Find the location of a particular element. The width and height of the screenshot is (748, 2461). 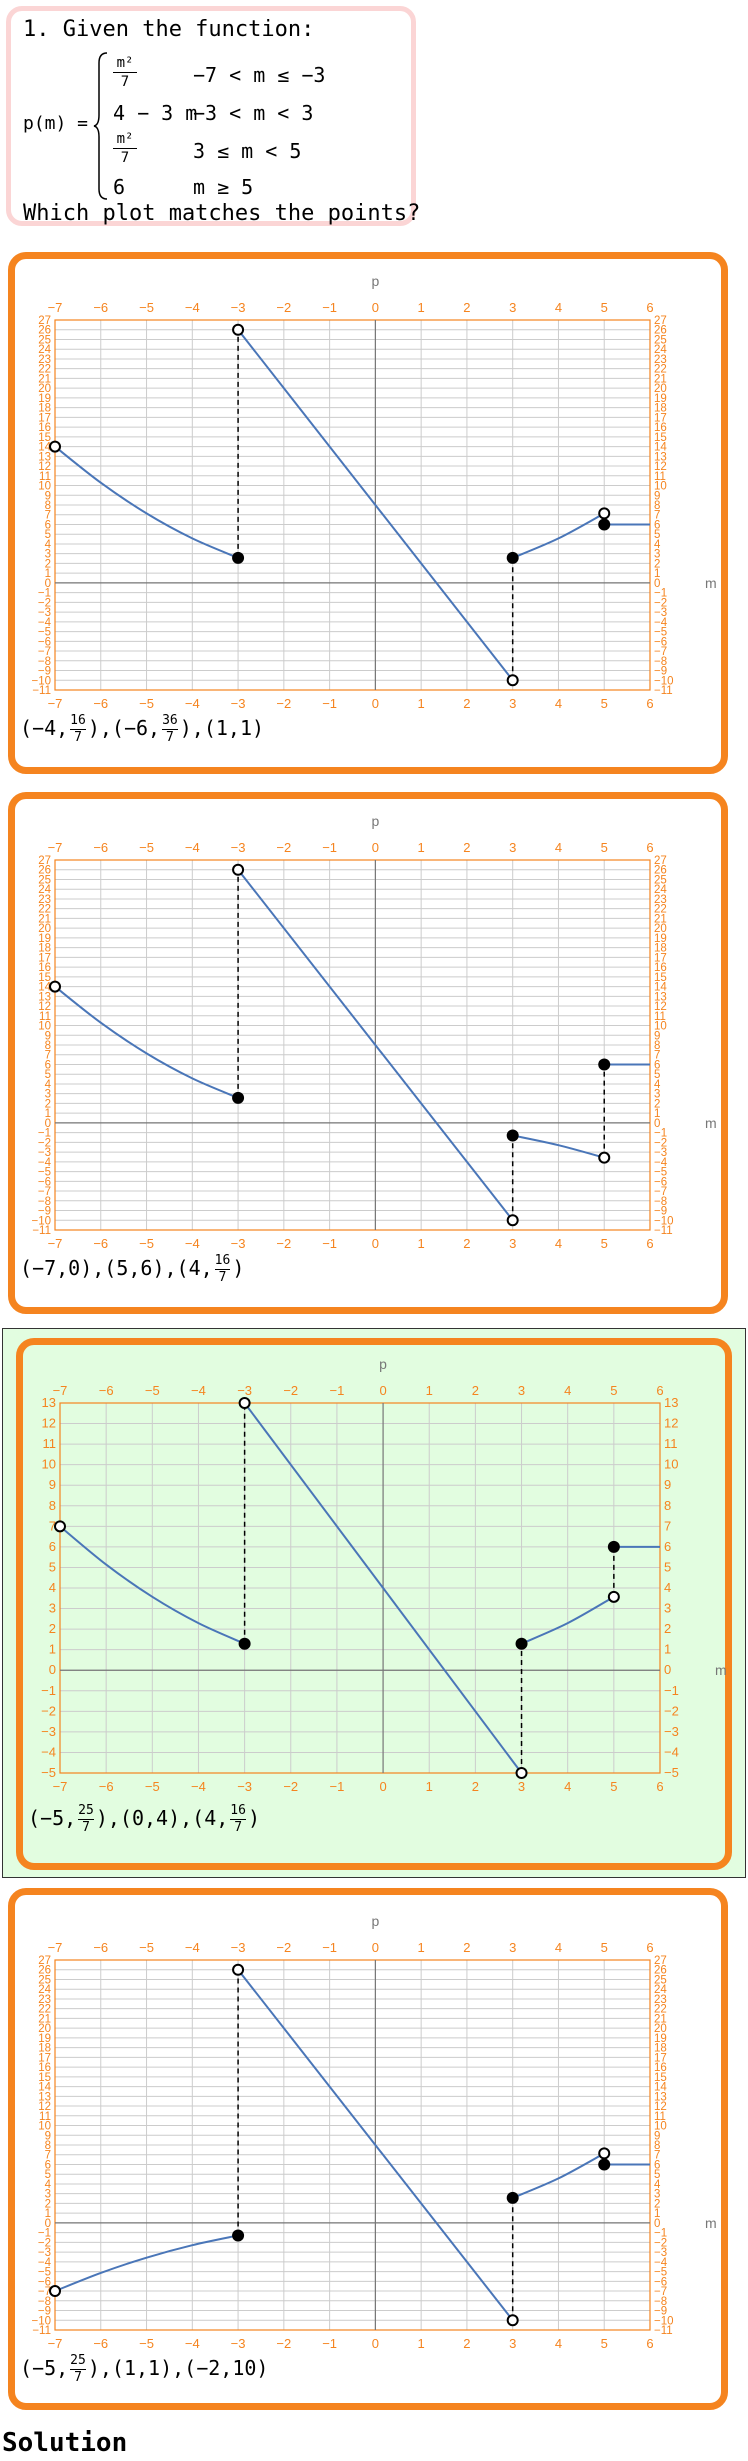

case-1-expr: m² 7 is located at coordinates (125, 72).